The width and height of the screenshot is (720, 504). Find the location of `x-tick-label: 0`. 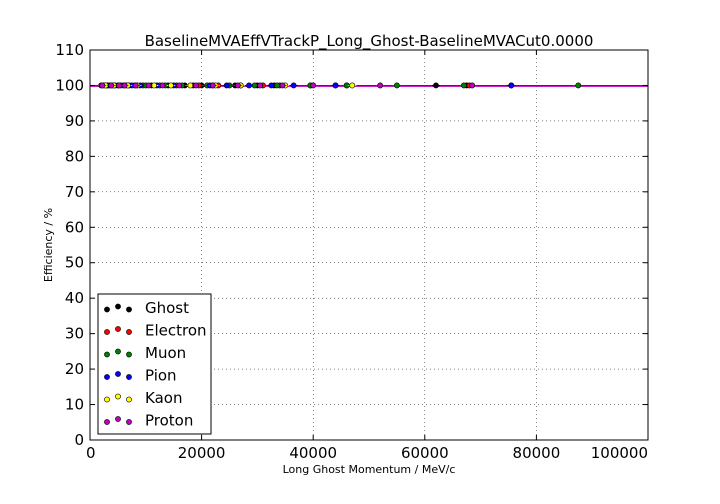

x-tick-label: 0 is located at coordinates (91, 453).